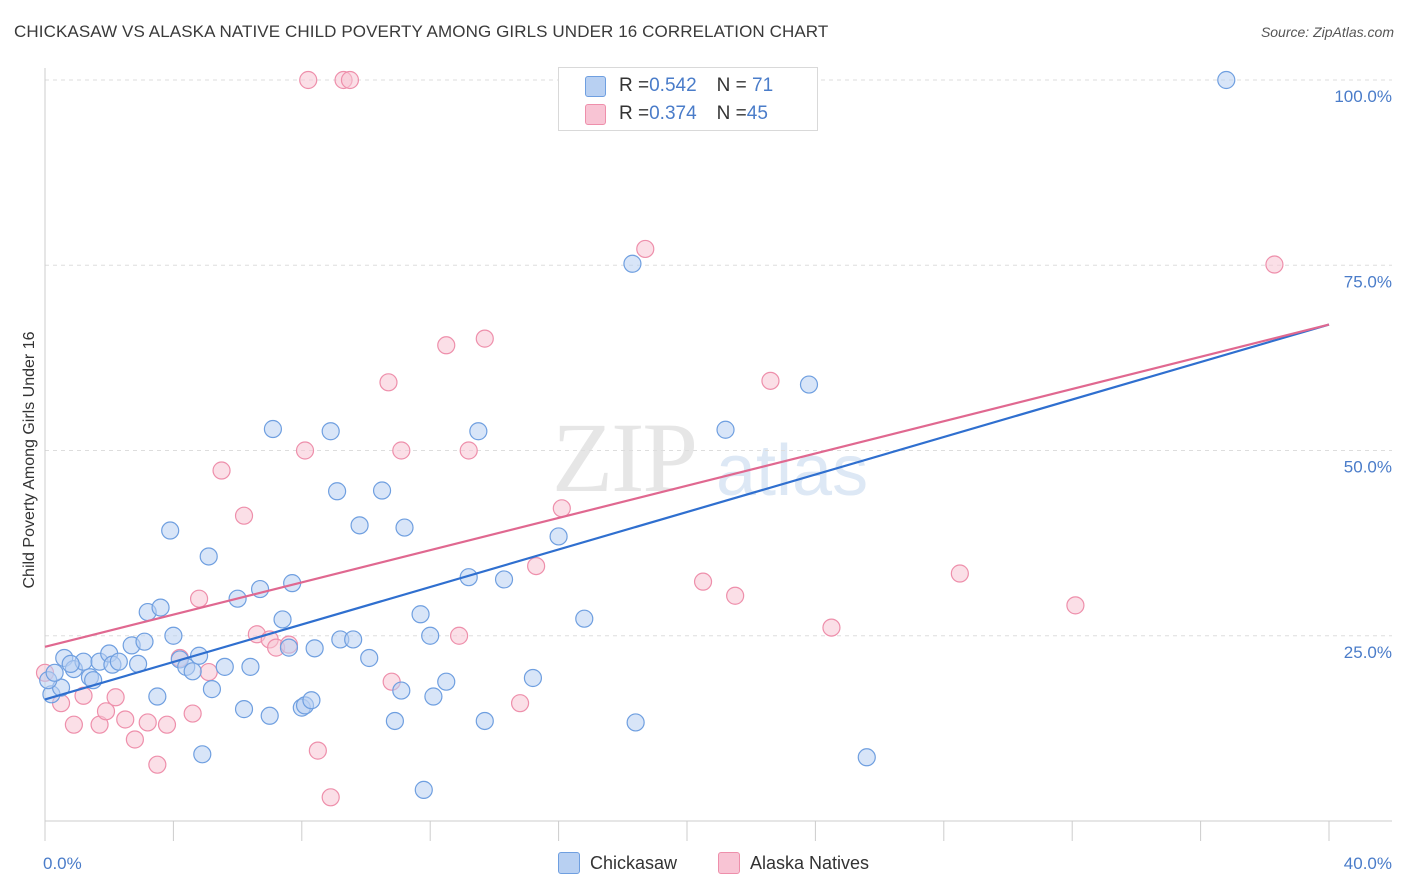  I want to click on legend-label-alaska: Alaska Natives, so click(810, 862).